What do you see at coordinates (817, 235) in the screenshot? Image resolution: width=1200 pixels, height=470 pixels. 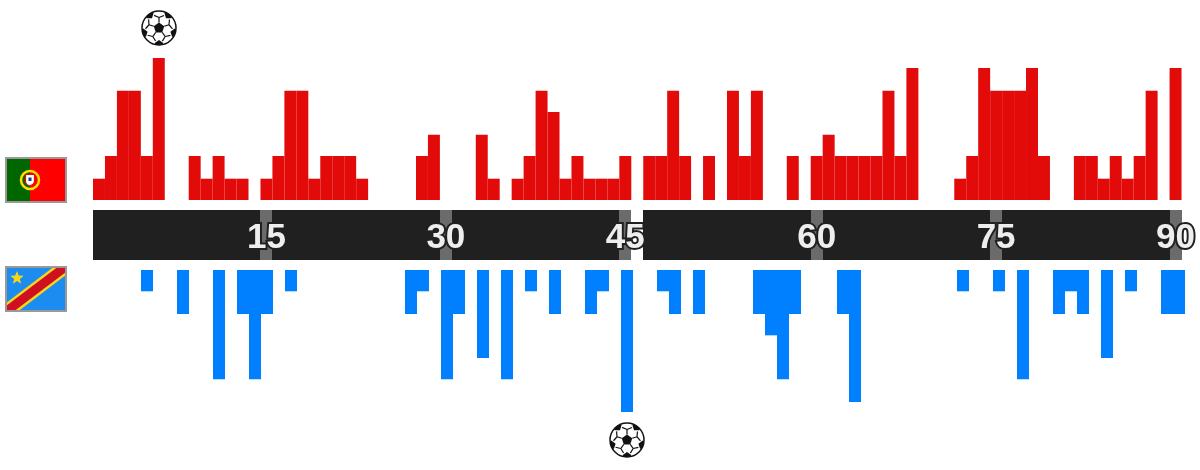 I see `x-tick-label: 60` at bounding box center [817, 235].